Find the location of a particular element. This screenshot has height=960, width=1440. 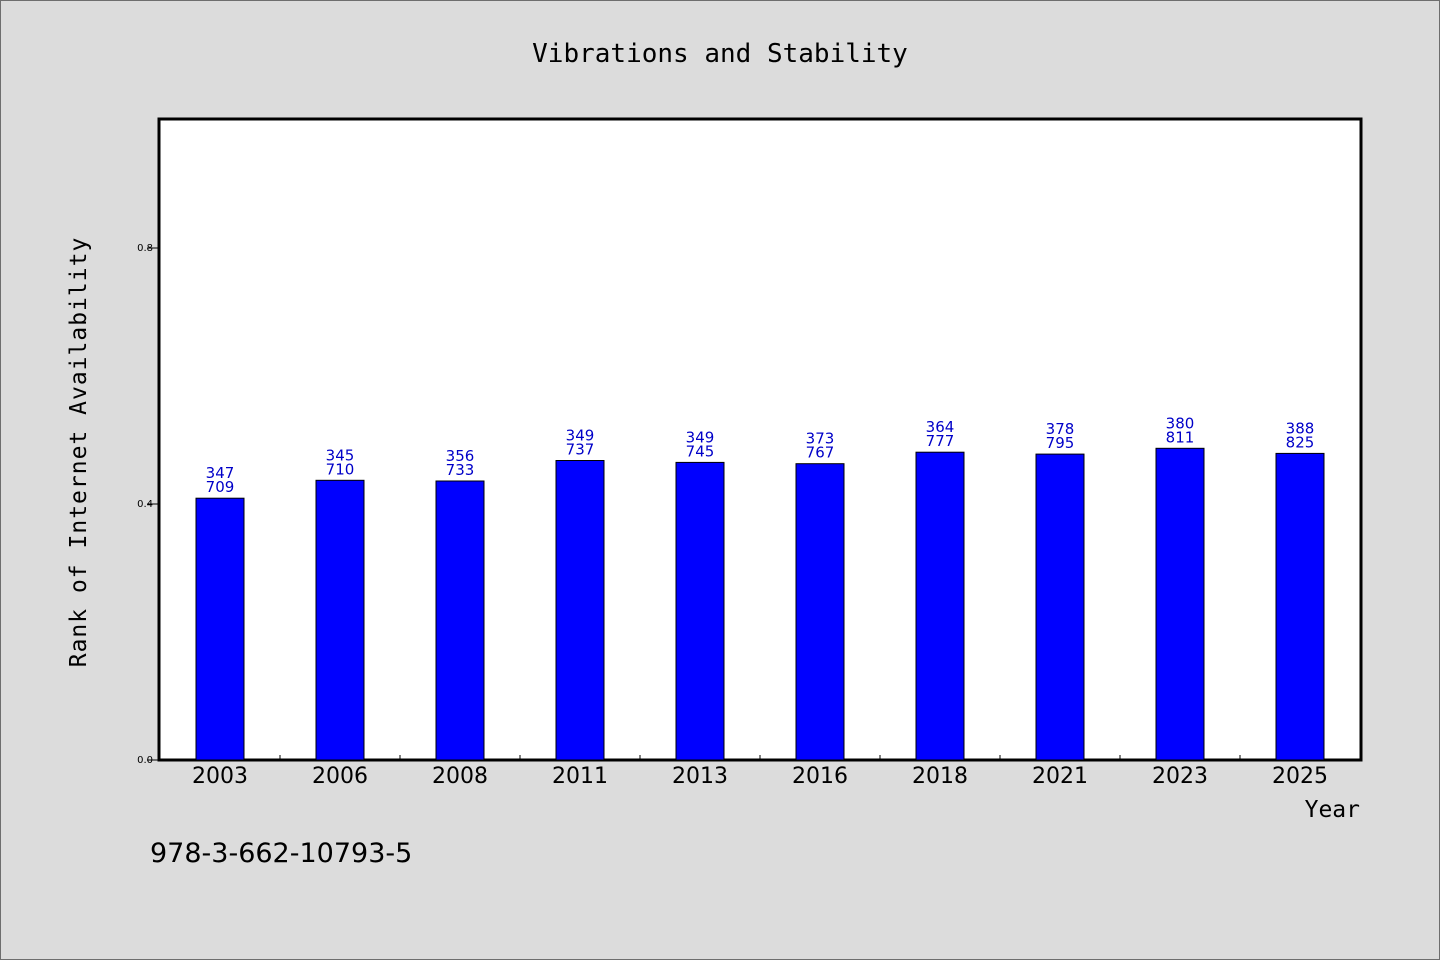

data-label-2021-top: 378 is located at coordinates (1060, 429).